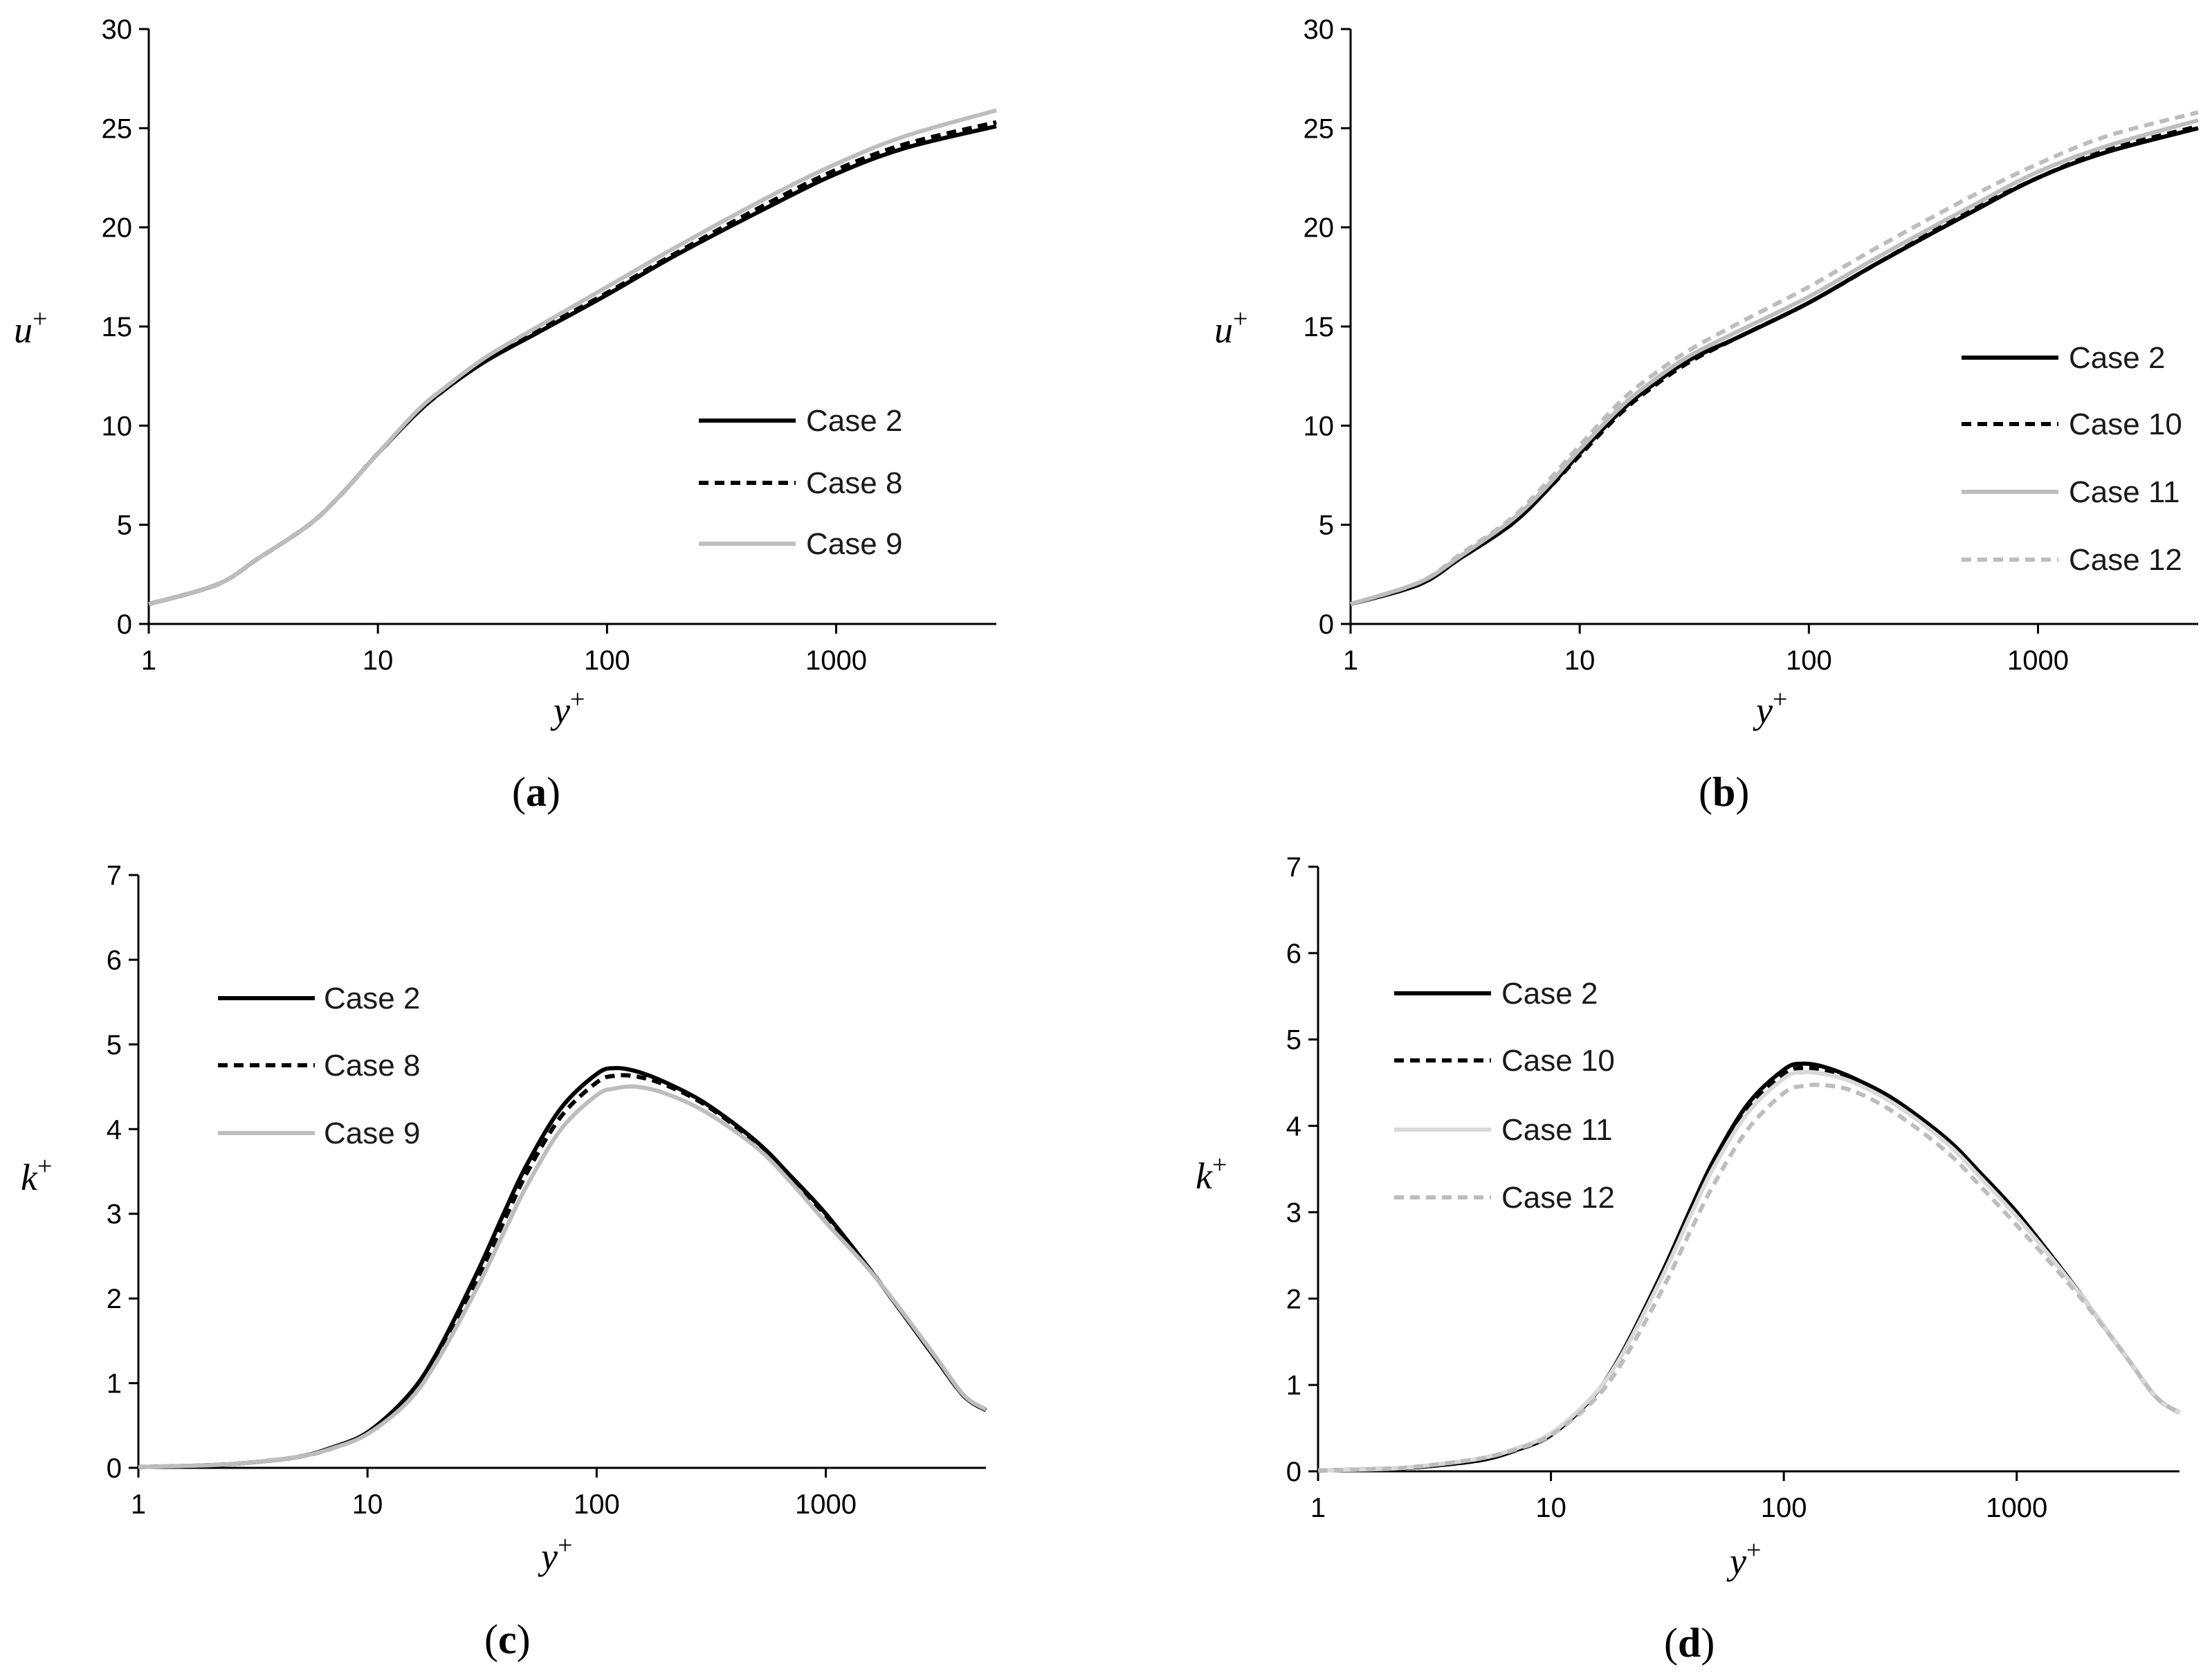 This screenshot has width=2212, height=1674. What do you see at coordinates (1689, 1643) in the screenshot?
I see `panel-label-d: (d)` at bounding box center [1689, 1643].